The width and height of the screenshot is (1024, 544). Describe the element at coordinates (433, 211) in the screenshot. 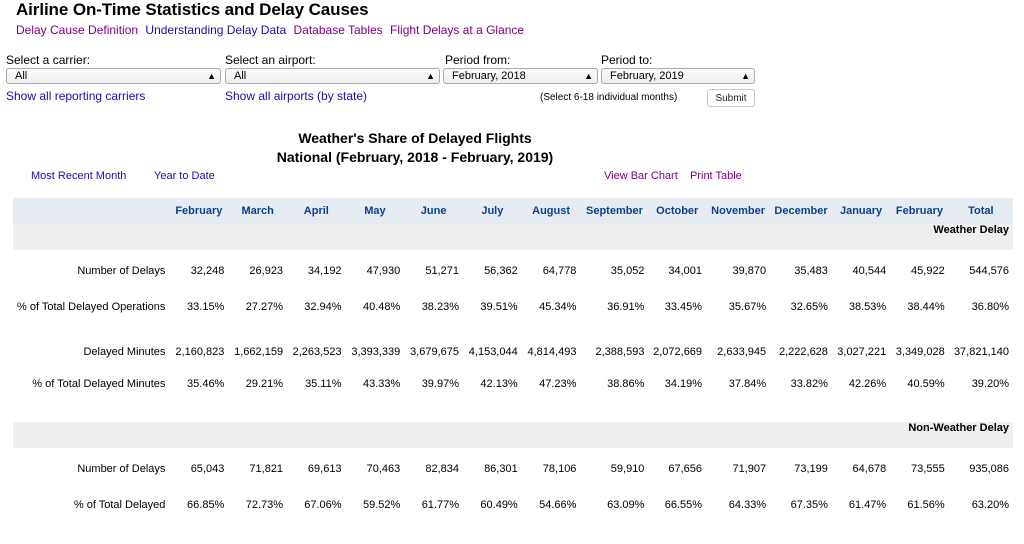

I see `column-header: June` at that location.